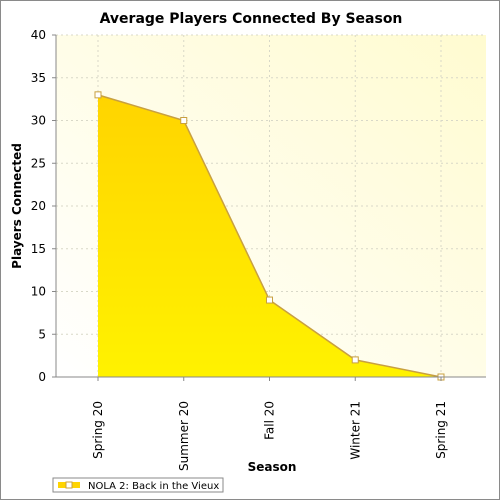  What do you see at coordinates (98, 430) in the screenshot?
I see `x-tick-label: Spring 20` at bounding box center [98, 430].